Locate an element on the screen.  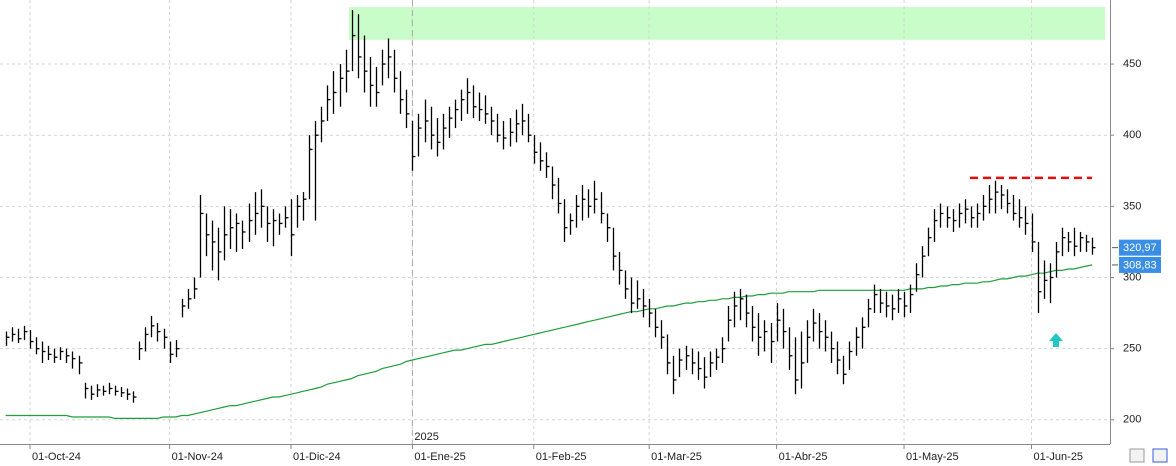
x-tick-label: 01-Dic-24 is located at coordinates (317, 457).